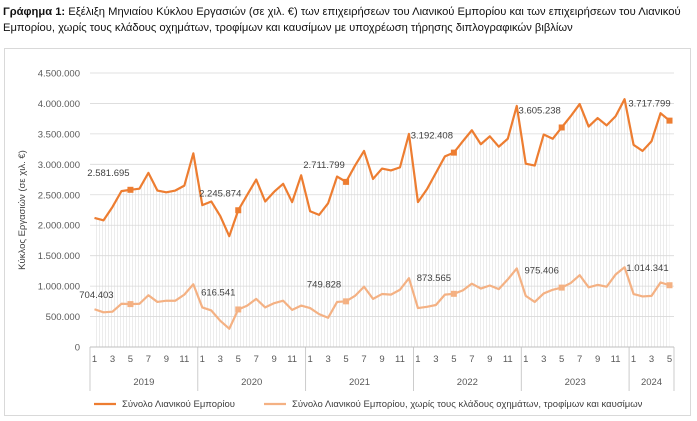  Describe the element at coordinates (649, 104) in the screenshot. I see `data-label: 3.717.799` at that location.